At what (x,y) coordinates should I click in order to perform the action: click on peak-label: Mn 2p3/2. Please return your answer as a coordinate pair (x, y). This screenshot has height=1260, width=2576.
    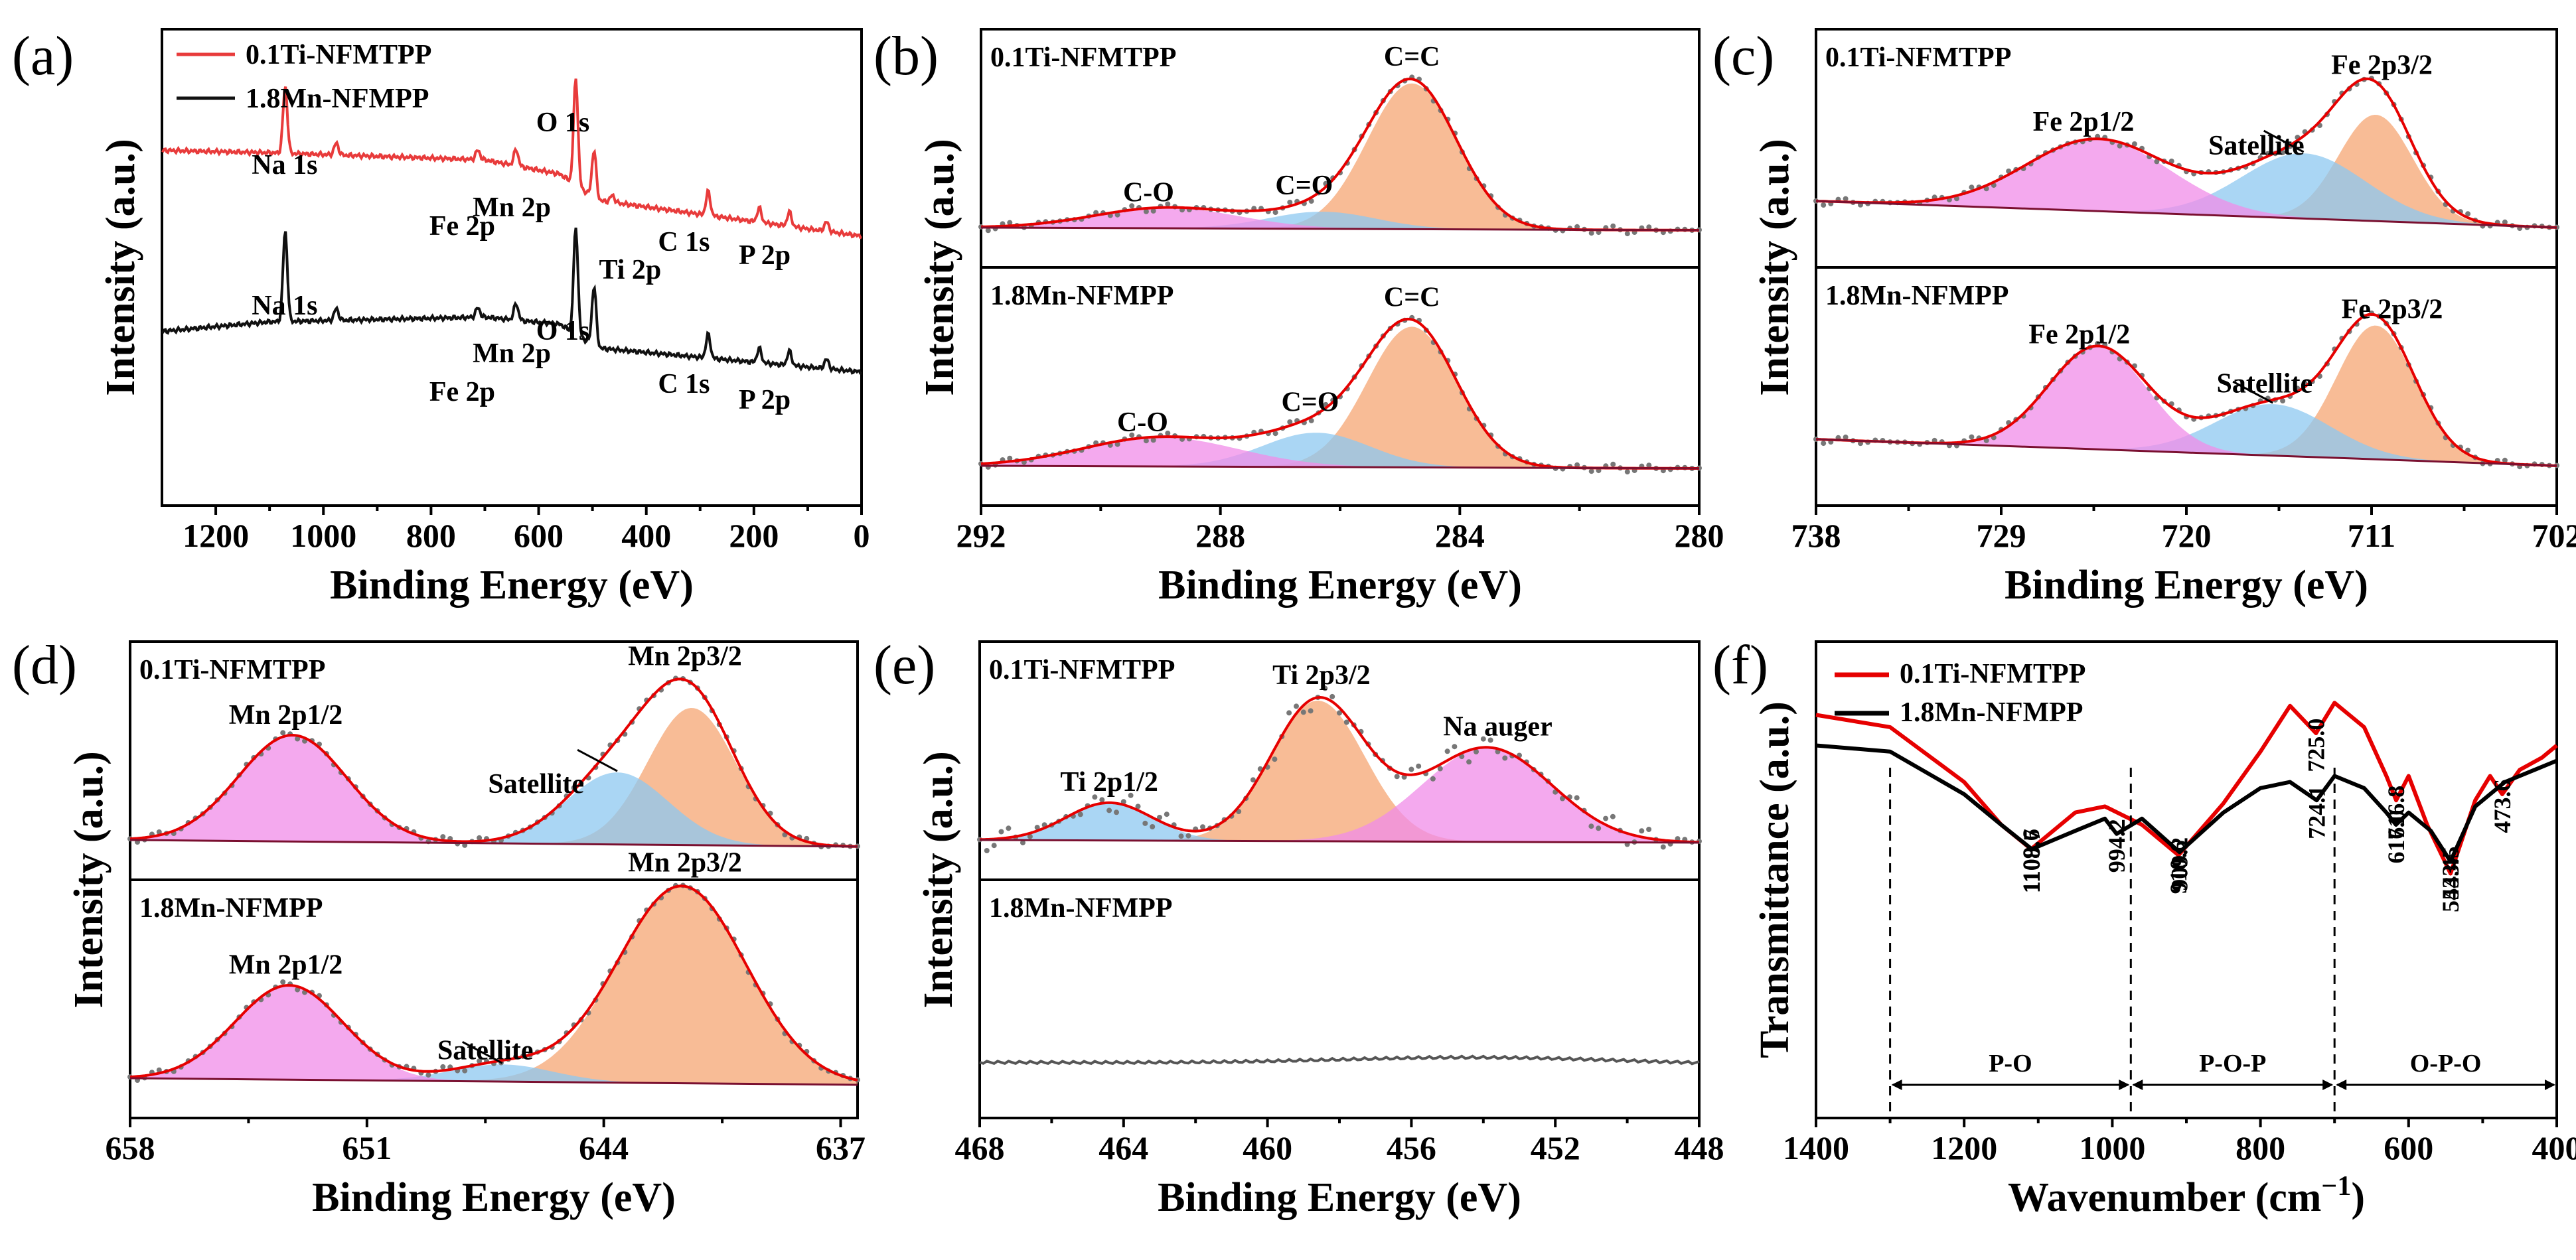
    Looking at the image, I should click on (685, 657).